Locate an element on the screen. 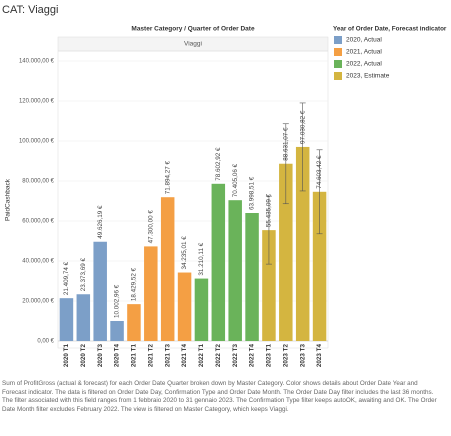  y-tick-label: 40.000,00 € is located at coordinates (38, 262).